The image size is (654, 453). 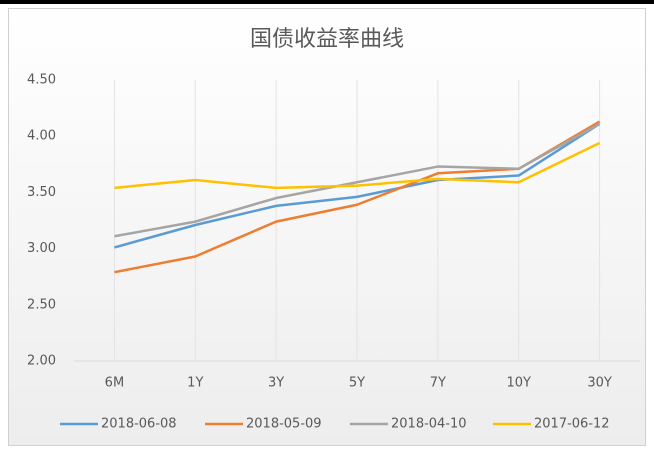 What do you see at coordinates (276, 383) in the screenshot?
I see `x-tick-label: 3Y` at bounding box center [276, 383].